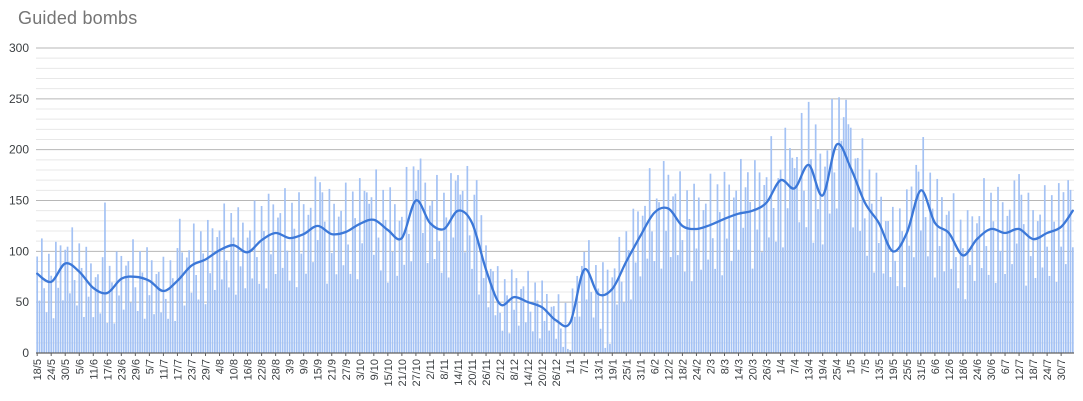 This screenshot has width=1083, height=401. What do you see at coordinates (150, 366) in the screenshot?
I see `svg-text: 5/7` at bounding box center [150, 366].